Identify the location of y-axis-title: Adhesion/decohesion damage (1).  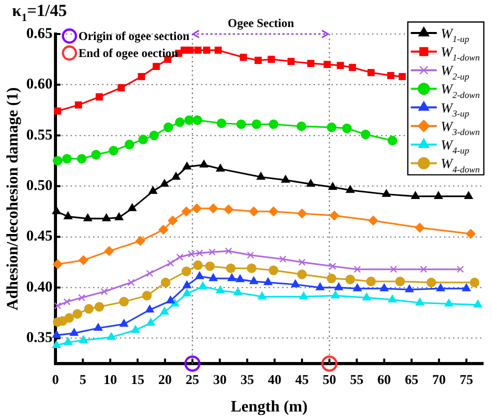
(13, 198).